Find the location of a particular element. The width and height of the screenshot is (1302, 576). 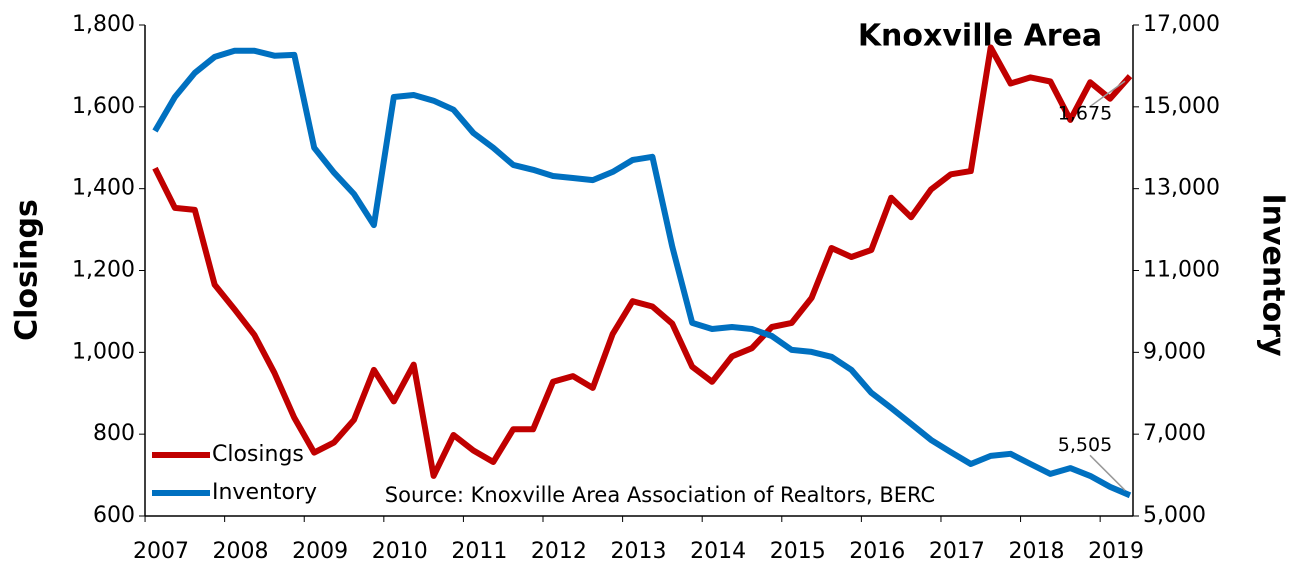

y-tick-label: 1,000 is located at coordinates (103, 351).